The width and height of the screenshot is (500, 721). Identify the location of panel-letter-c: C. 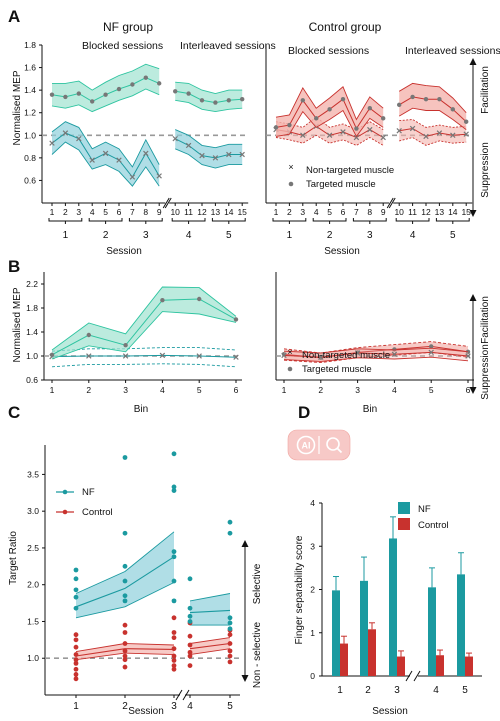
(14, 412).